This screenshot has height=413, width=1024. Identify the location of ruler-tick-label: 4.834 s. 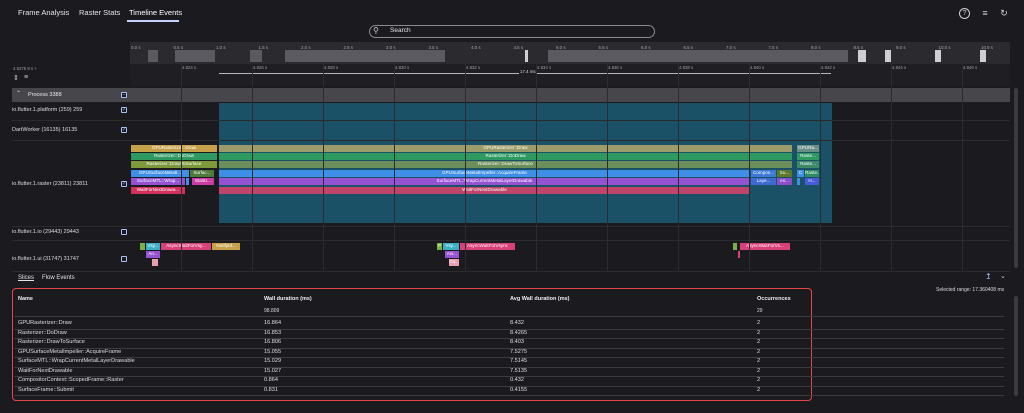
(544, 67).